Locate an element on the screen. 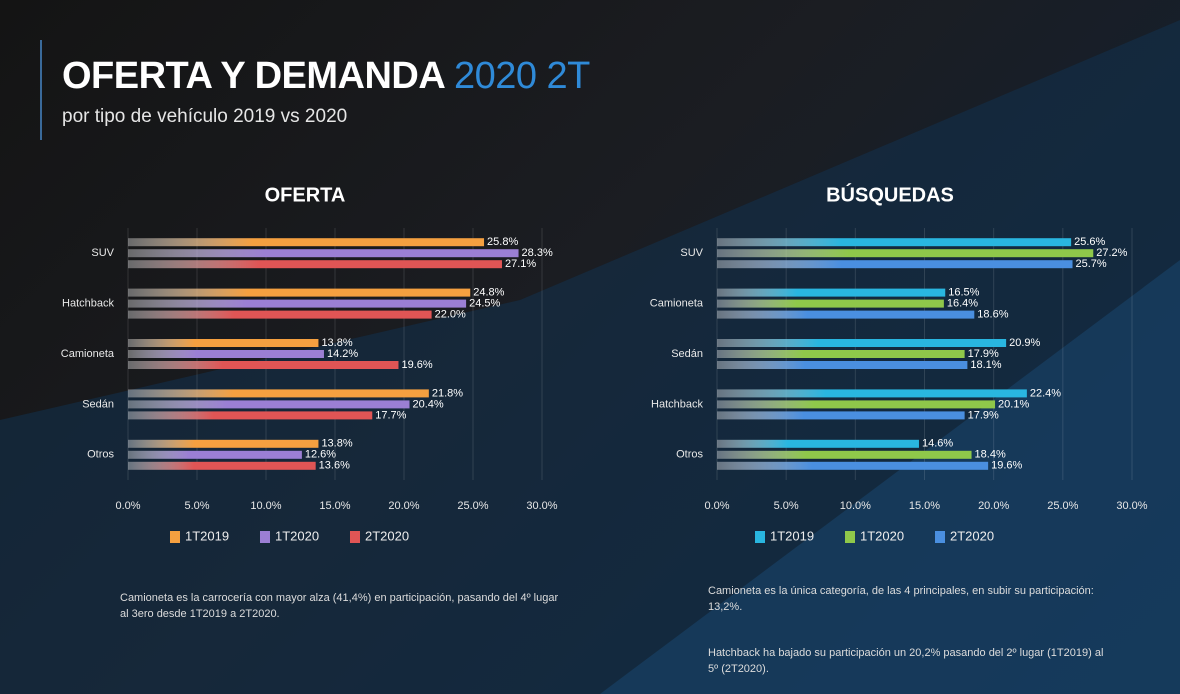  x-tick-label: 30.0% is located at coordinates (1131, 506).